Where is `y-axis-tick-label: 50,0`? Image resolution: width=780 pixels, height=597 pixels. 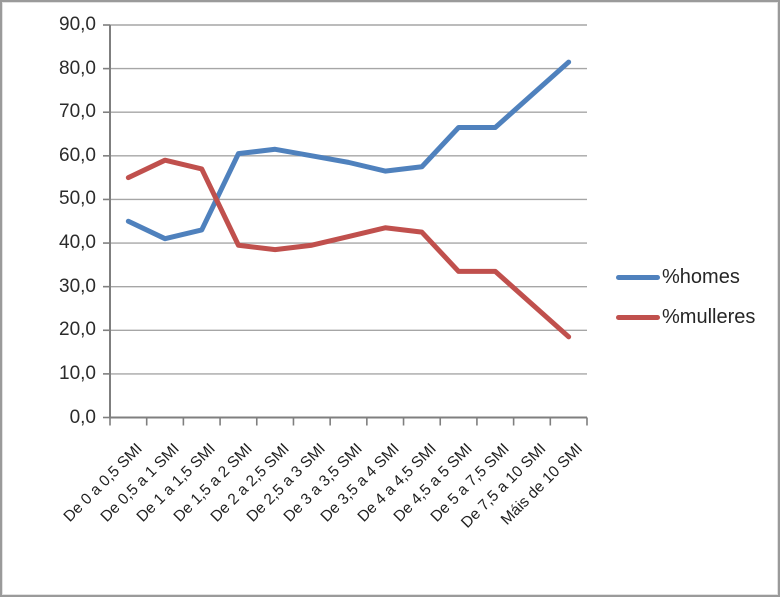 y-axis-tick-label: 50,0 is located at coordinates (77, 199).